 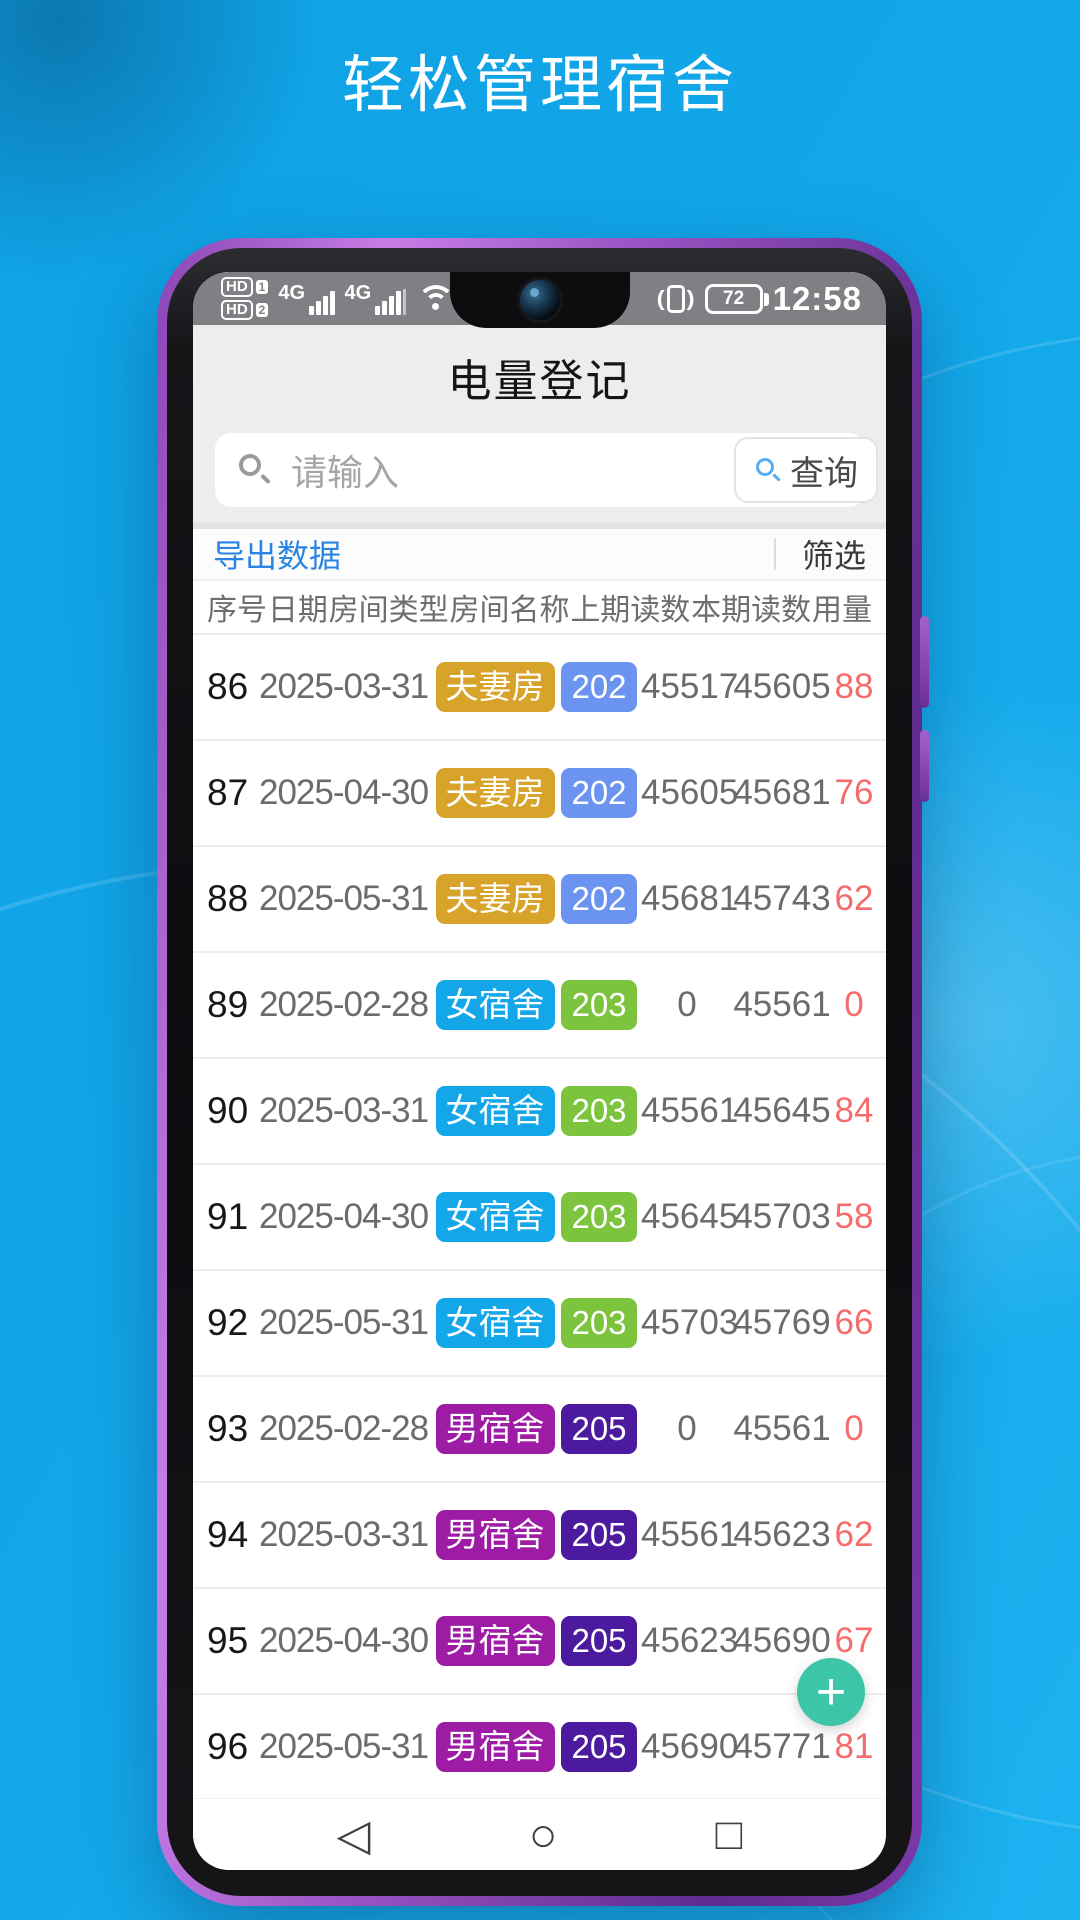 I want to click on row-index: 91, so click(x=228, y=1216).